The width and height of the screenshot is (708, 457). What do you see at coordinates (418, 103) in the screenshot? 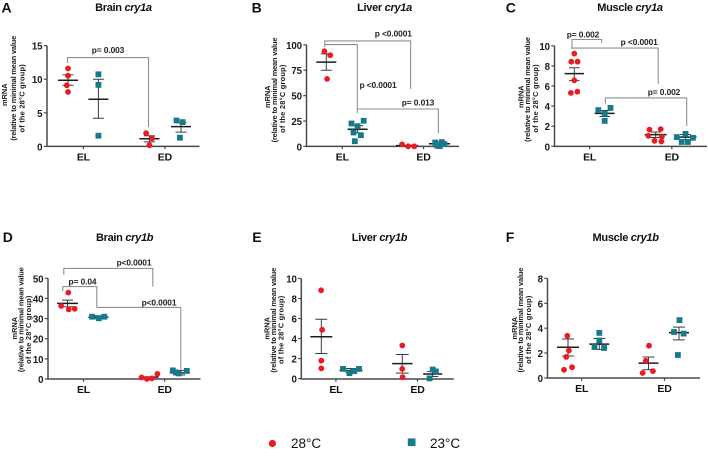
I see `svg-text: p= 0.013` at bounding box center [418, 103].